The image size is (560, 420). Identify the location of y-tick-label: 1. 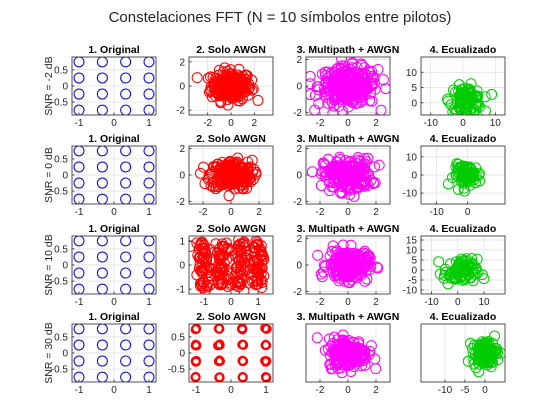
(182, 241).